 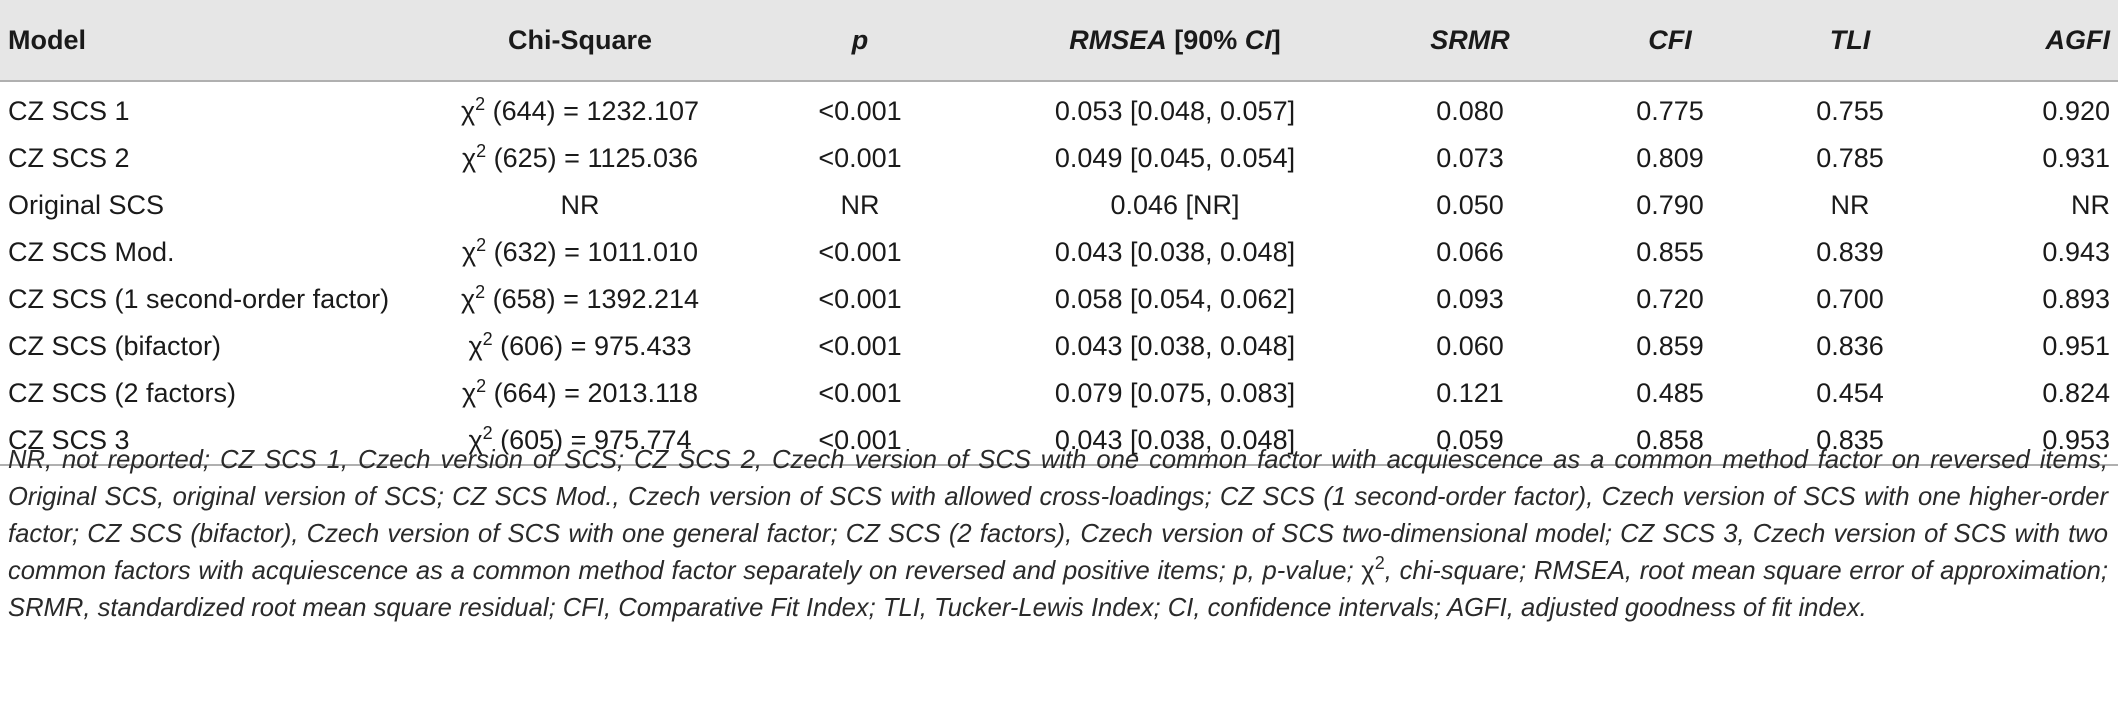 What do you see at coordinates (1470, 393) in the screenshot?
I see `cell-srmr: 0.121` at bounding box center [1470, 393].